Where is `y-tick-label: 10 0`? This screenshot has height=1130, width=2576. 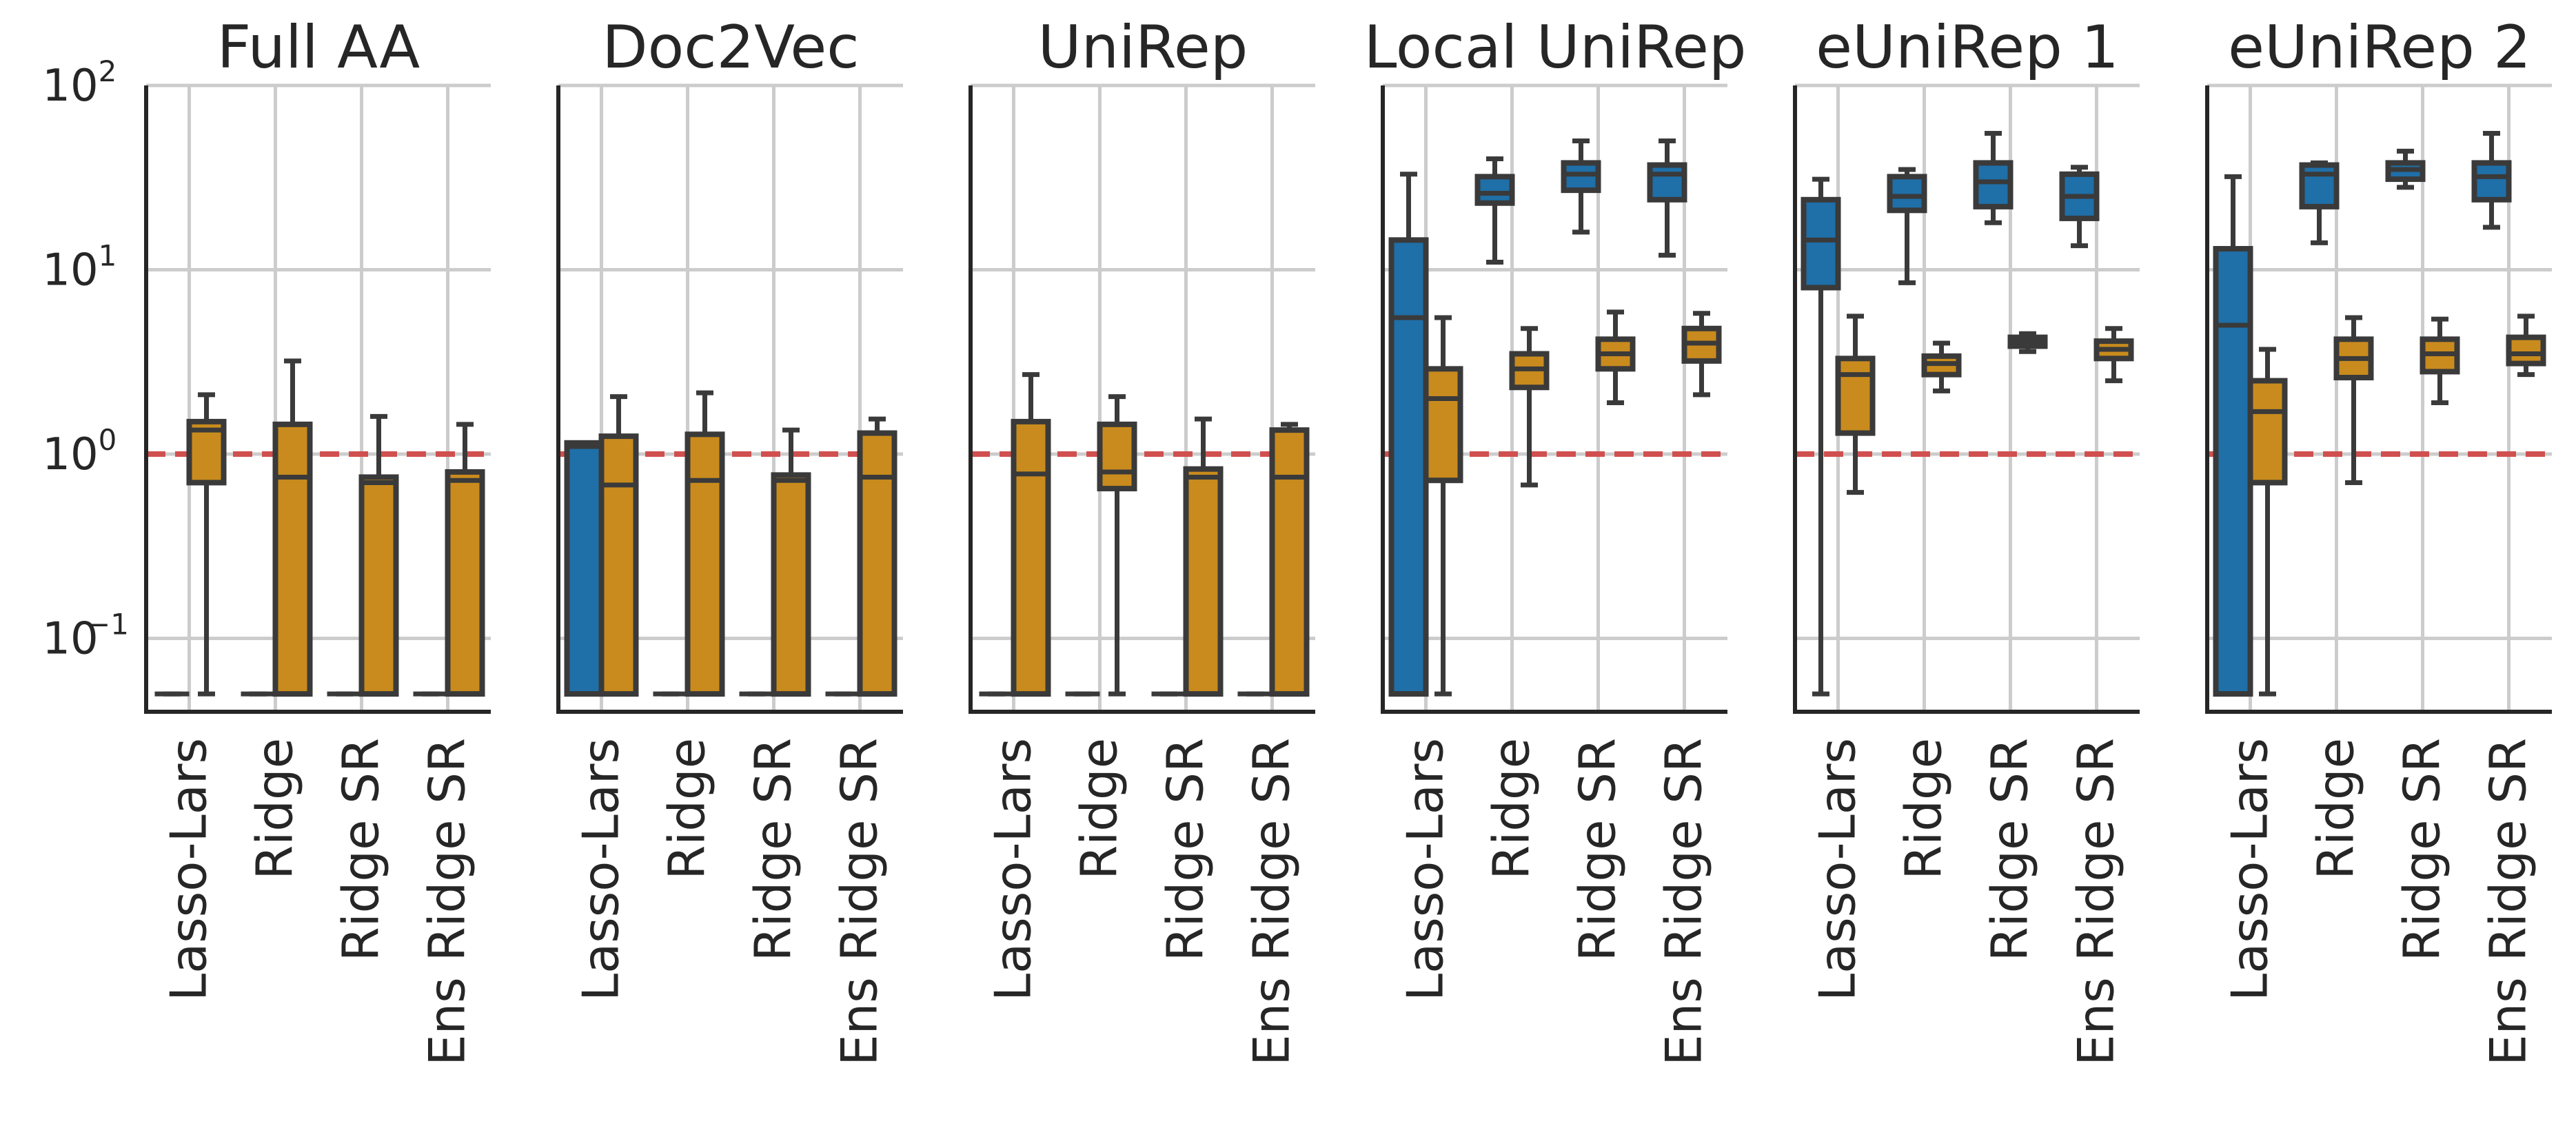 y-tick-label: 10 0 is located at coordinates (79, 451).